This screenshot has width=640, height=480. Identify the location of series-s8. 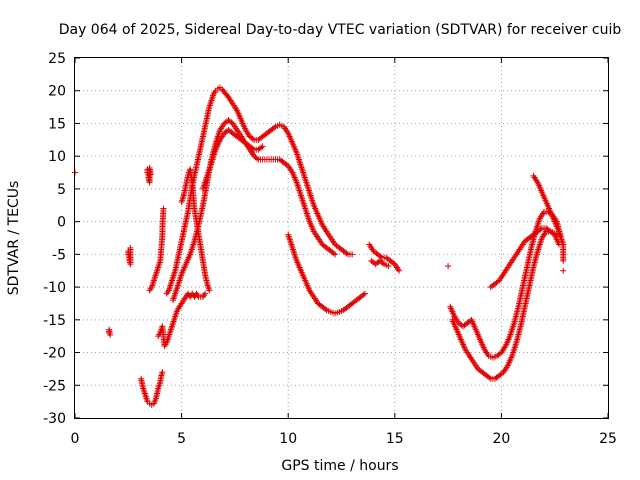
(259, 190).